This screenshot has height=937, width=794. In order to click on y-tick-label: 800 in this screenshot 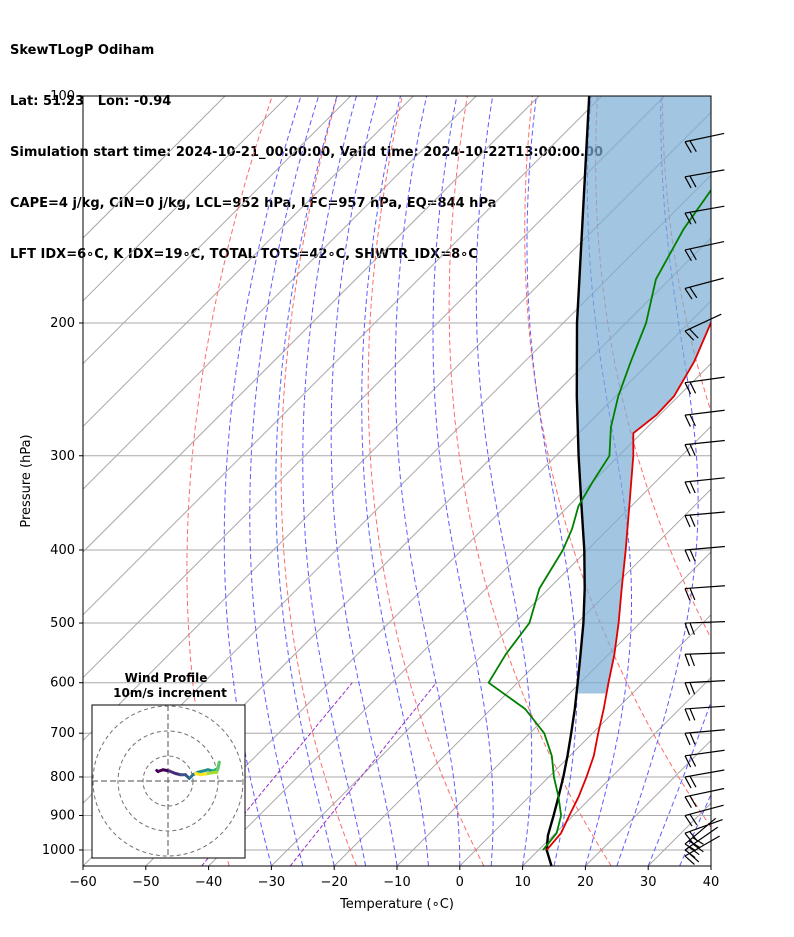, I will do `click(62, 777)`.